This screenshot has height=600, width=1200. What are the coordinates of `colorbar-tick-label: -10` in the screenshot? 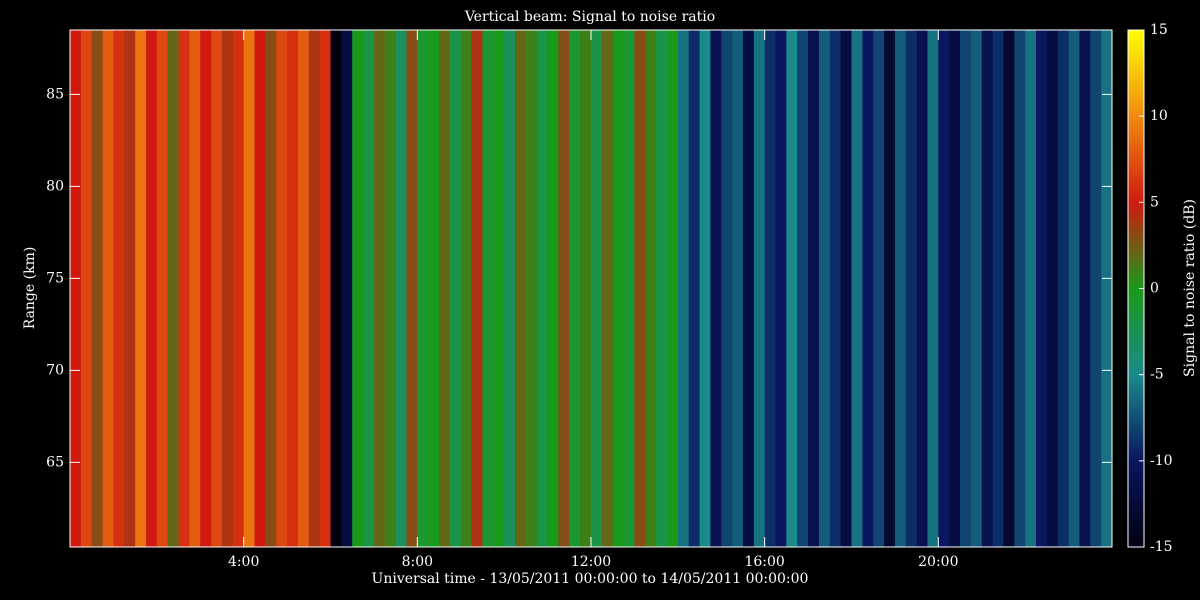 It's located at (1161, 461).